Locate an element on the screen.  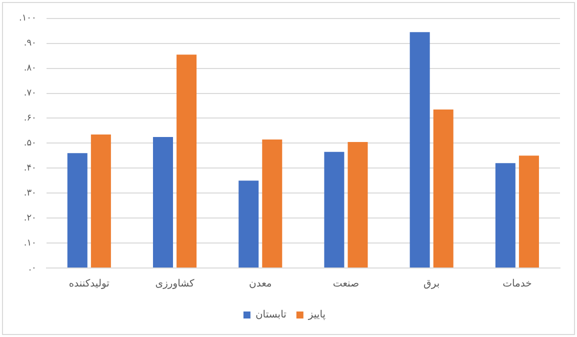
y-tick-label: ۷۰. is located at coordinates (30, 93).